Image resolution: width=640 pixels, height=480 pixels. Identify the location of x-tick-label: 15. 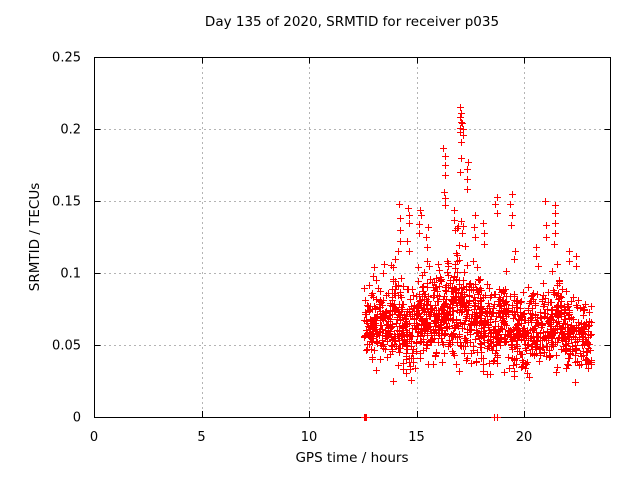
(416, 437).